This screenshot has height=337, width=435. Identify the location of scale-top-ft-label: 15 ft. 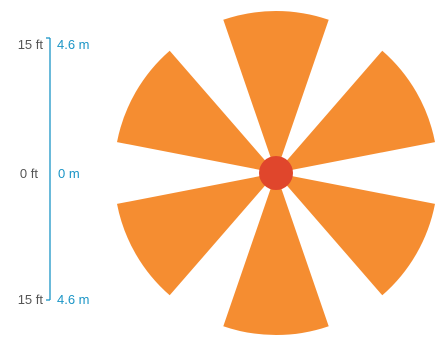
(31, 44).